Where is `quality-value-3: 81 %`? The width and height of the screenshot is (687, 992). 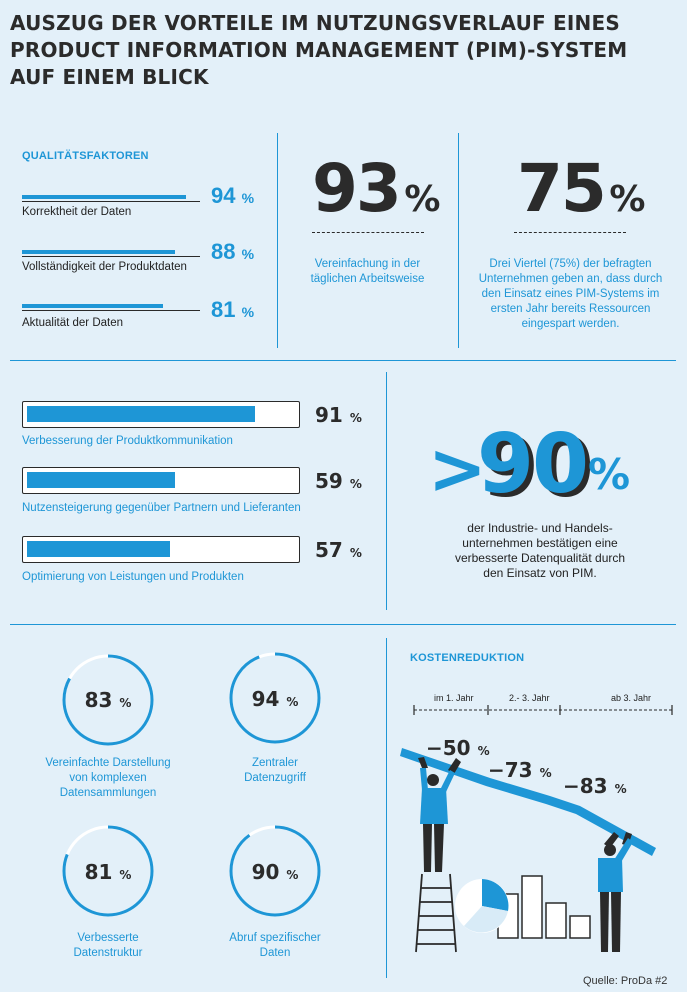 quality-value-3: 81 % is located at coordinates (233, 309).